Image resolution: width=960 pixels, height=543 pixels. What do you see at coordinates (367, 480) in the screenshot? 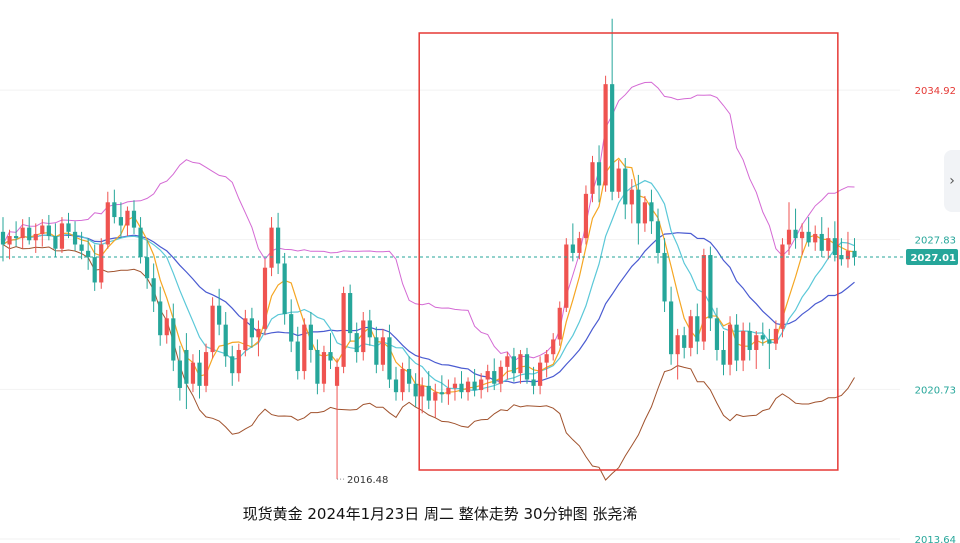
I see `annotation-label: 2016.48` at bounding box center [367, 480].